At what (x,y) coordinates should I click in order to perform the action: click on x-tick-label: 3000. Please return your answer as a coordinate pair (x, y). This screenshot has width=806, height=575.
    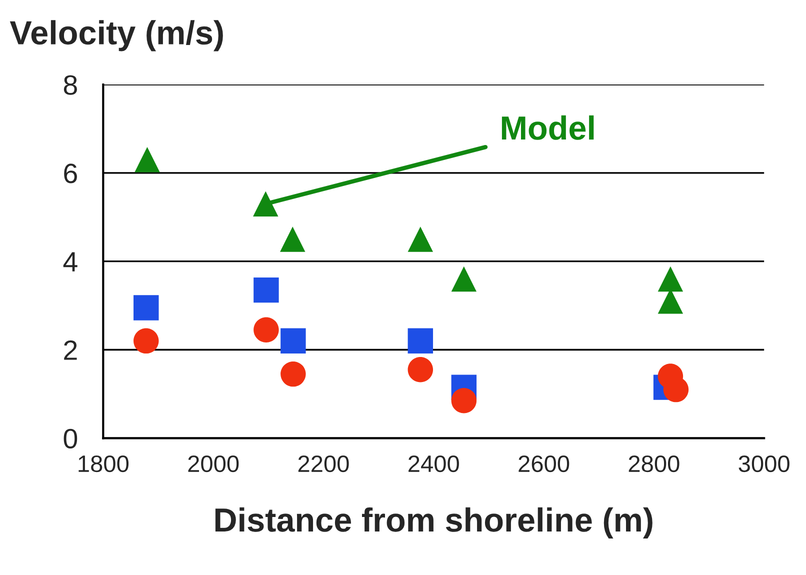
    Looking at the image, I should click on (764, 463).